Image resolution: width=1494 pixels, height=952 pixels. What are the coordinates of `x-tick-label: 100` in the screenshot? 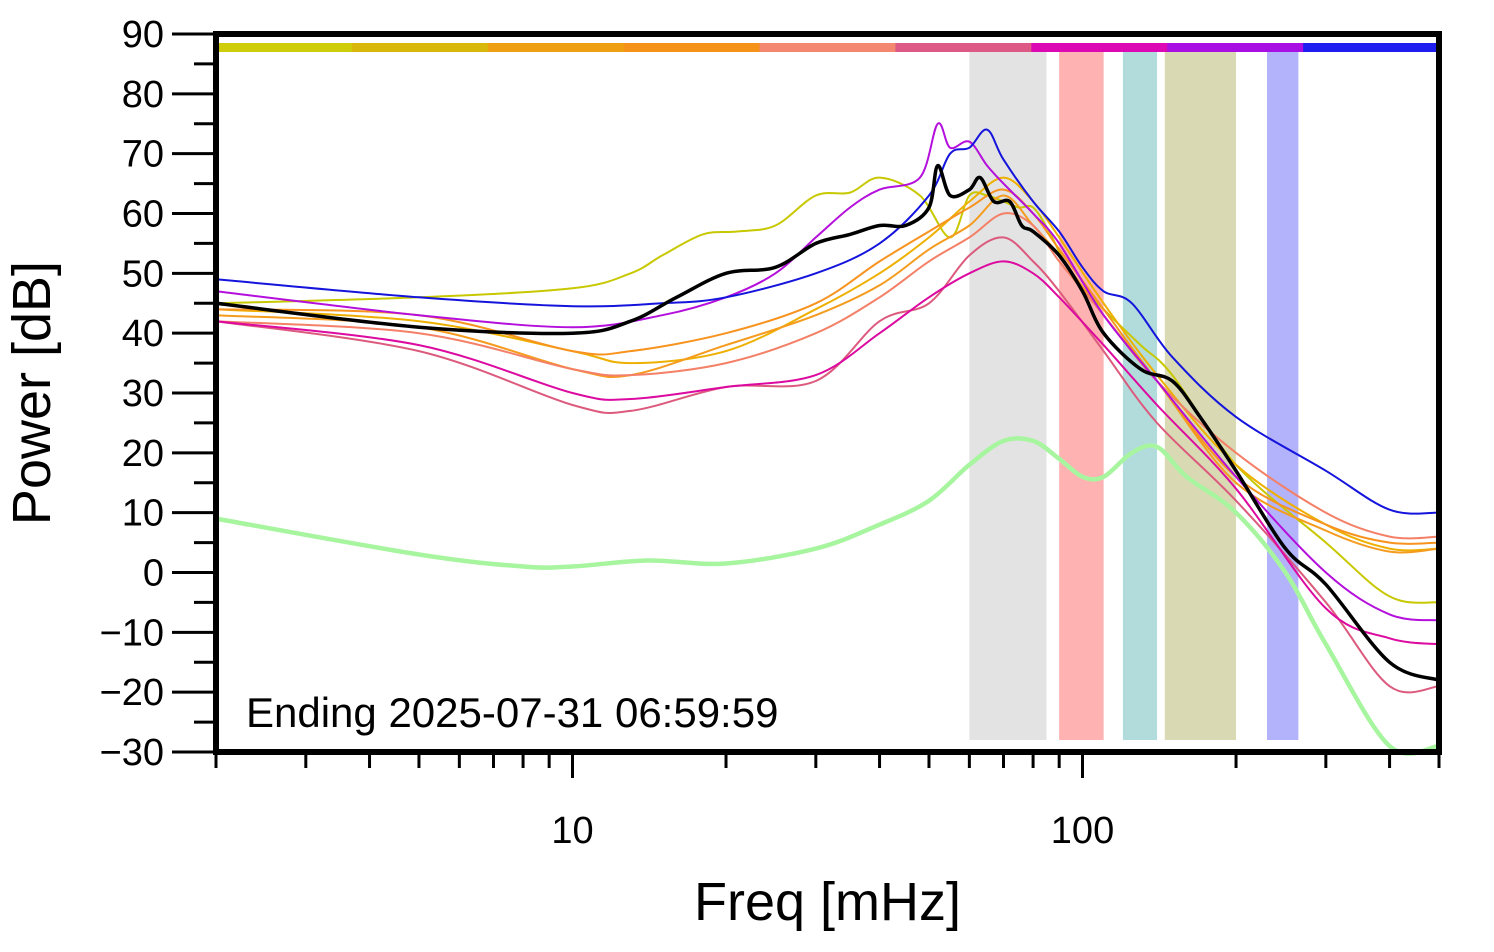 It's located at (1082, 831).